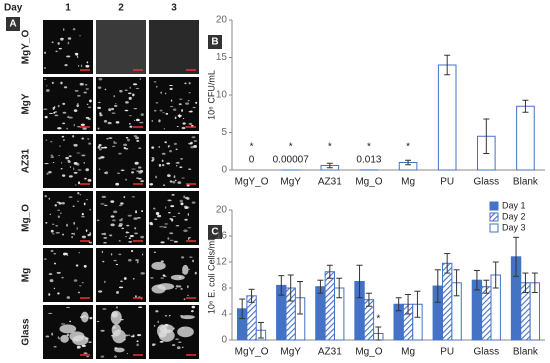  I want to click on x-tick-label: Glass, so click(487, 182).